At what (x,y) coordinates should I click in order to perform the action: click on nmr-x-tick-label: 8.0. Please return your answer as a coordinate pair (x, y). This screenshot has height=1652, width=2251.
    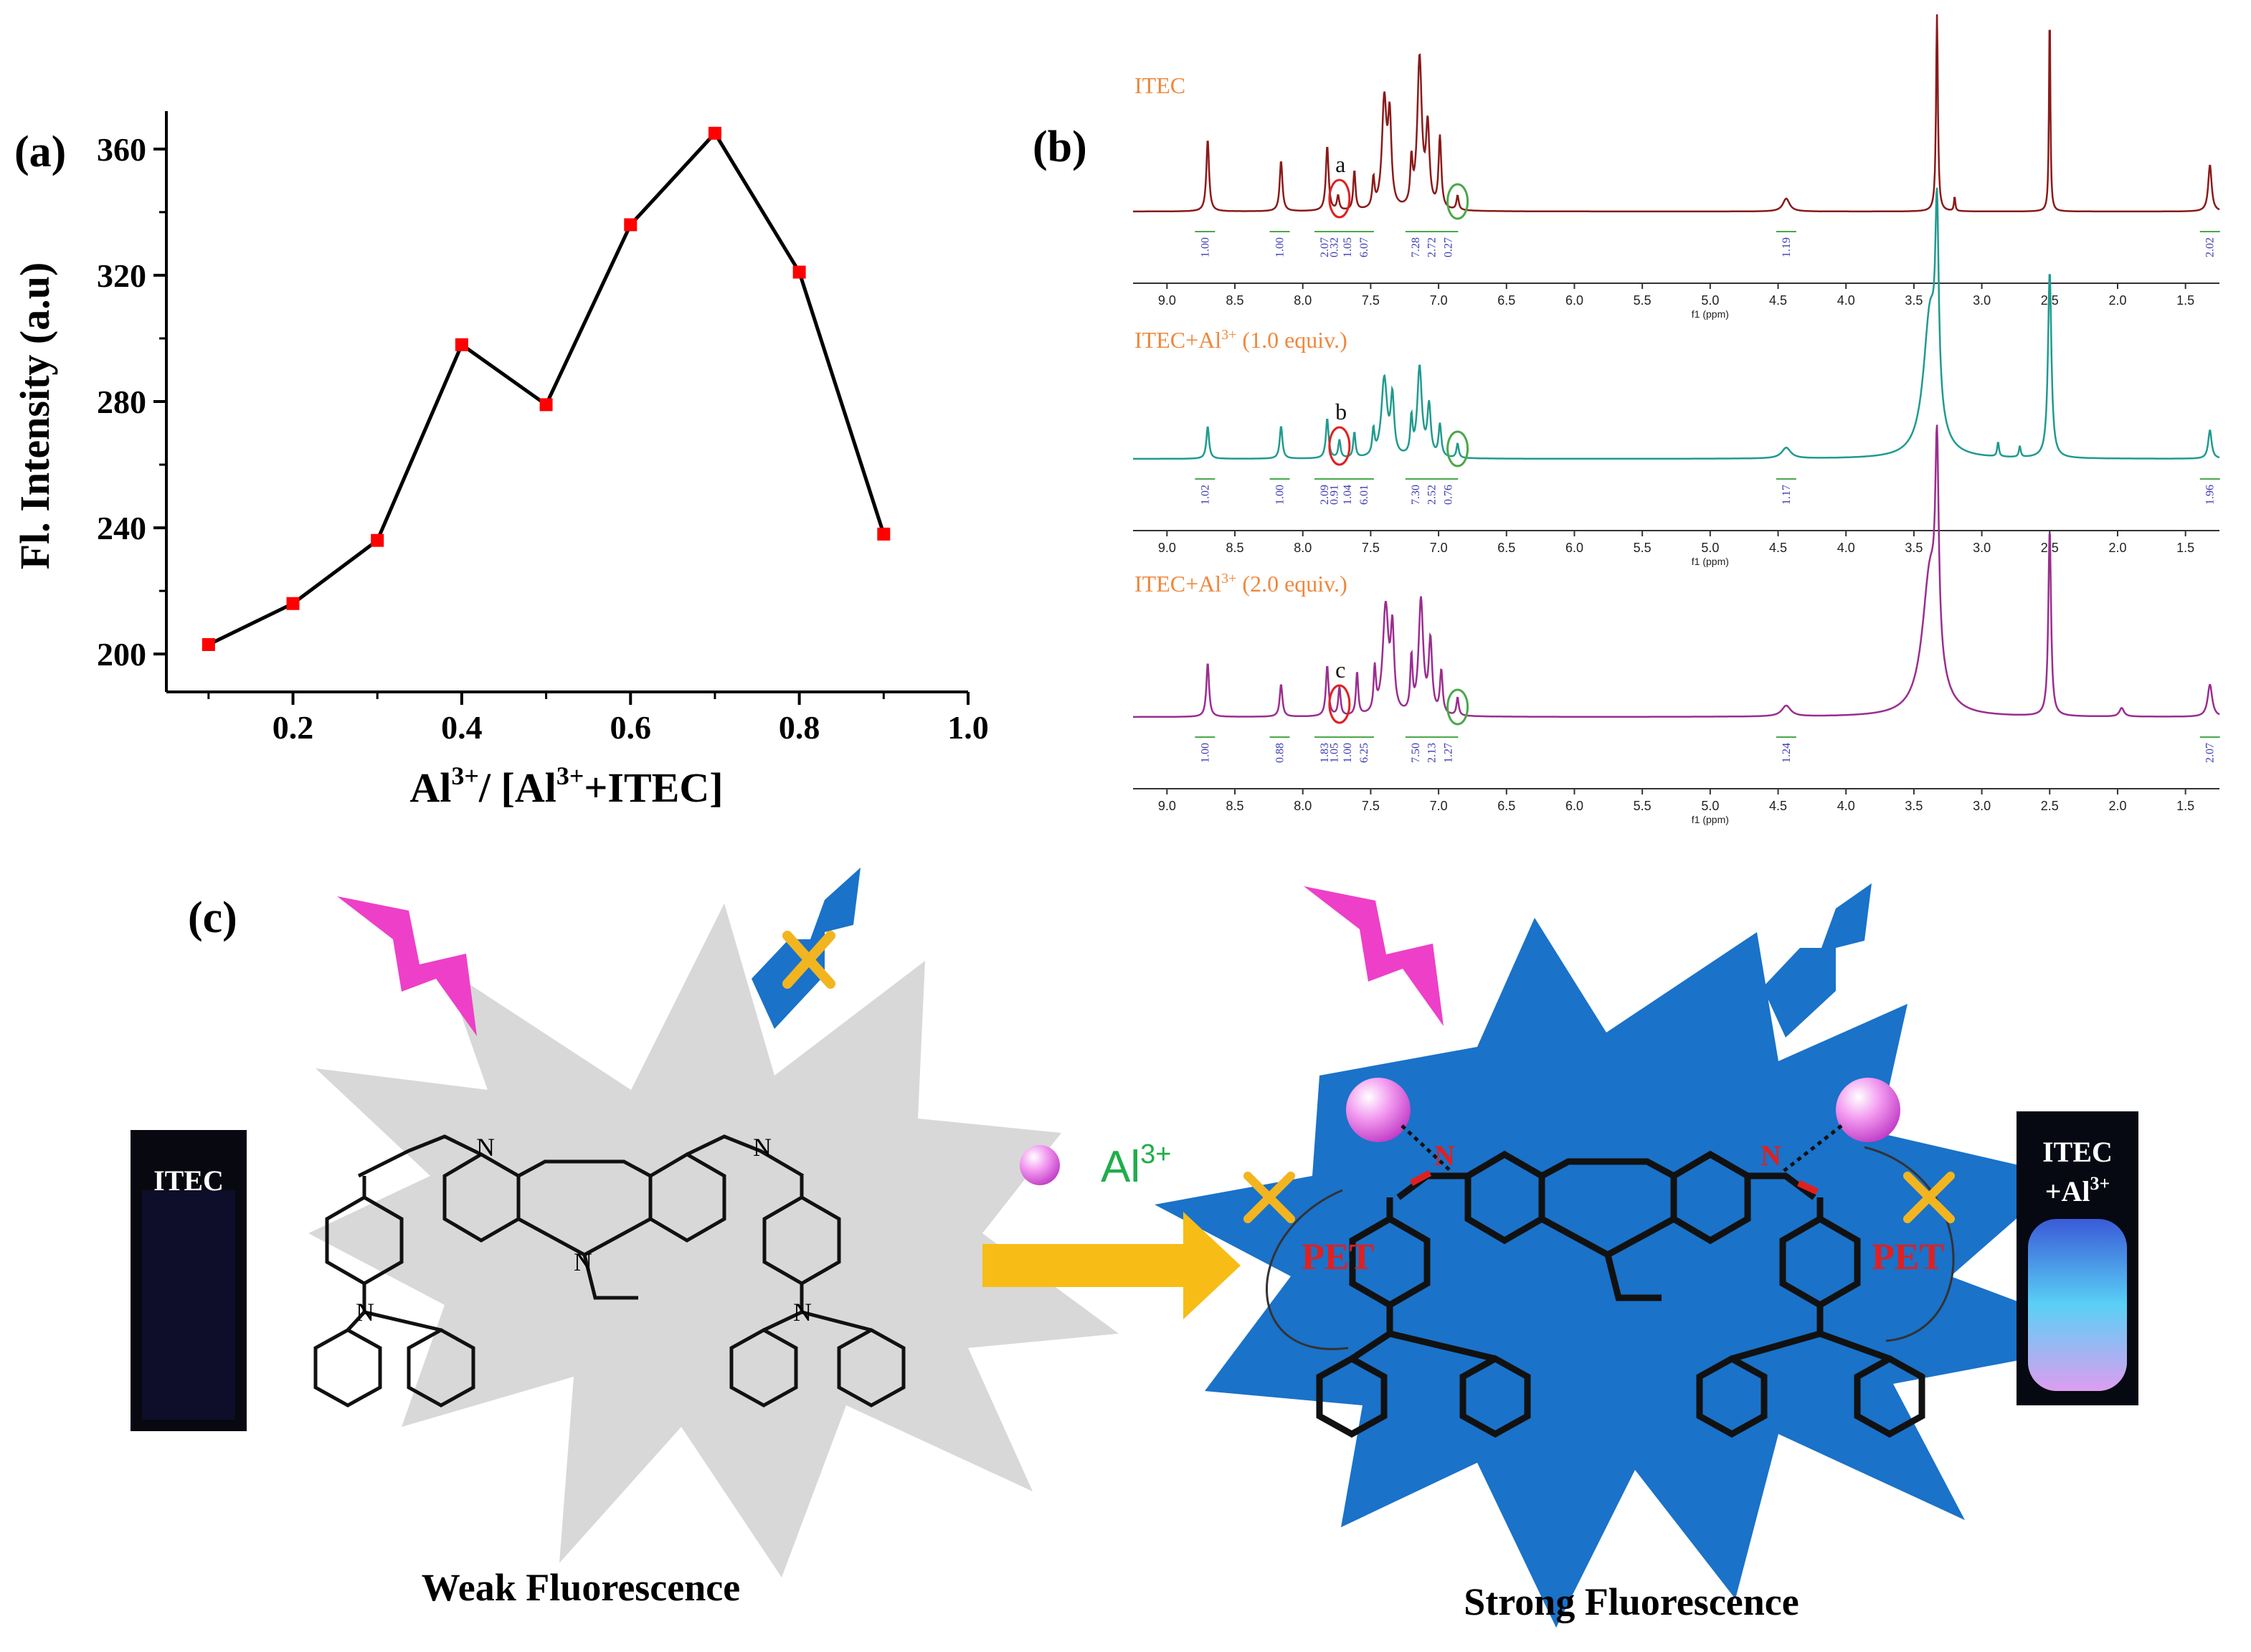
    Looking at the image, I should click on (1303, 300).